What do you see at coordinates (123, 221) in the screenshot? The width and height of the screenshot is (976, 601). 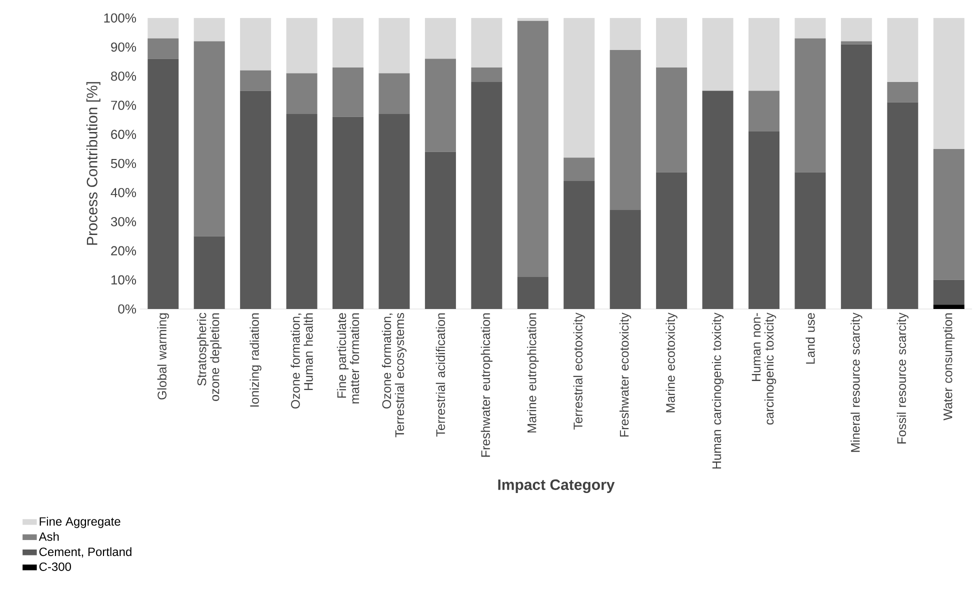 I see `y-tick-label: 30%` at bounding box center [123, 221].